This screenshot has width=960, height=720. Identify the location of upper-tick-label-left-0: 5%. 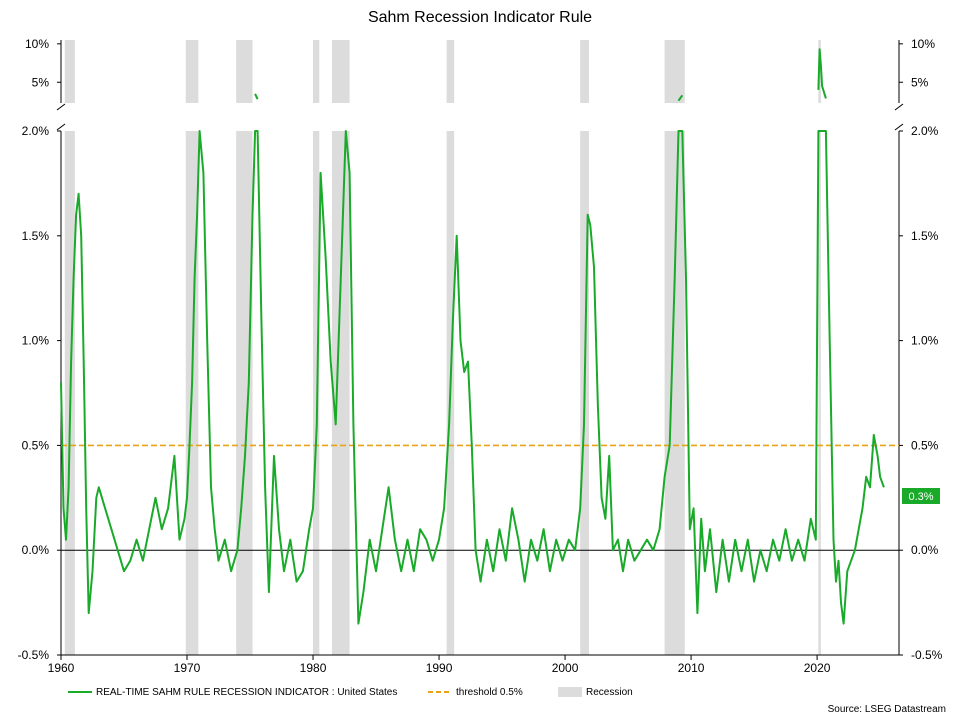
(41, 82).